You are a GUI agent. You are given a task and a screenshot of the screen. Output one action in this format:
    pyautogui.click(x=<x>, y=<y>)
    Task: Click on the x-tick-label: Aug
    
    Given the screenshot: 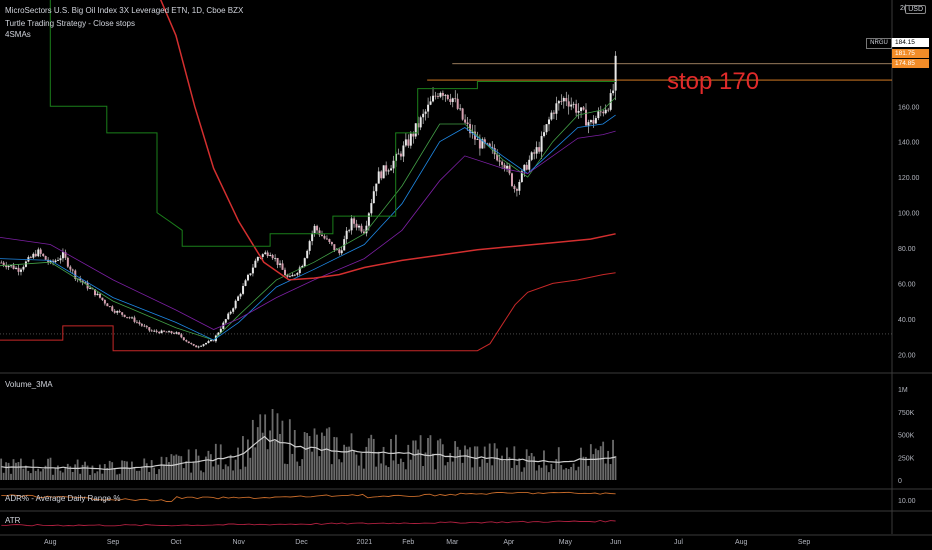 What is the action you would take?
    pyautogui.click(x=50, y=542)
    